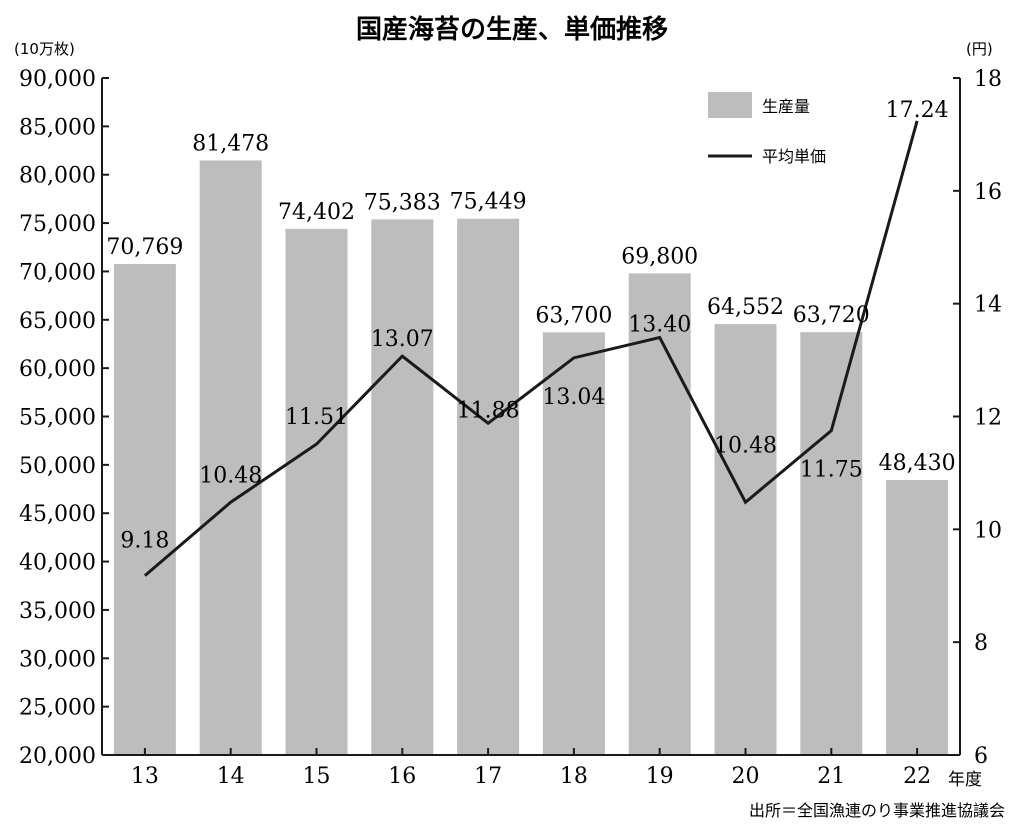 This screenshot has width=1027, height=832. What do you see at coordinates (981, 643) in the screenshot?
I see `y-right-tick-label: 8` at bounding box center [981, 643].